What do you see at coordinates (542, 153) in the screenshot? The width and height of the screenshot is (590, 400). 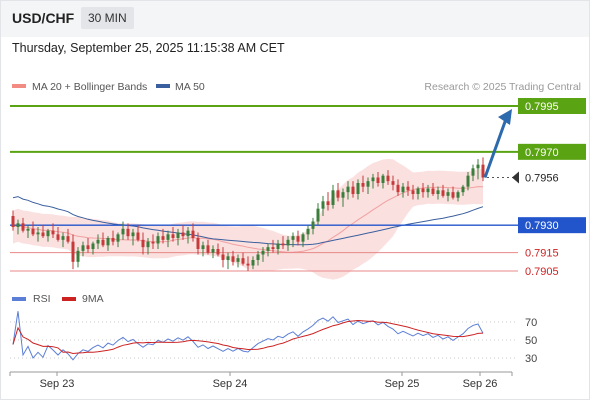 I see `resistance-label: 0.7970` at bounding box center [542, 153].